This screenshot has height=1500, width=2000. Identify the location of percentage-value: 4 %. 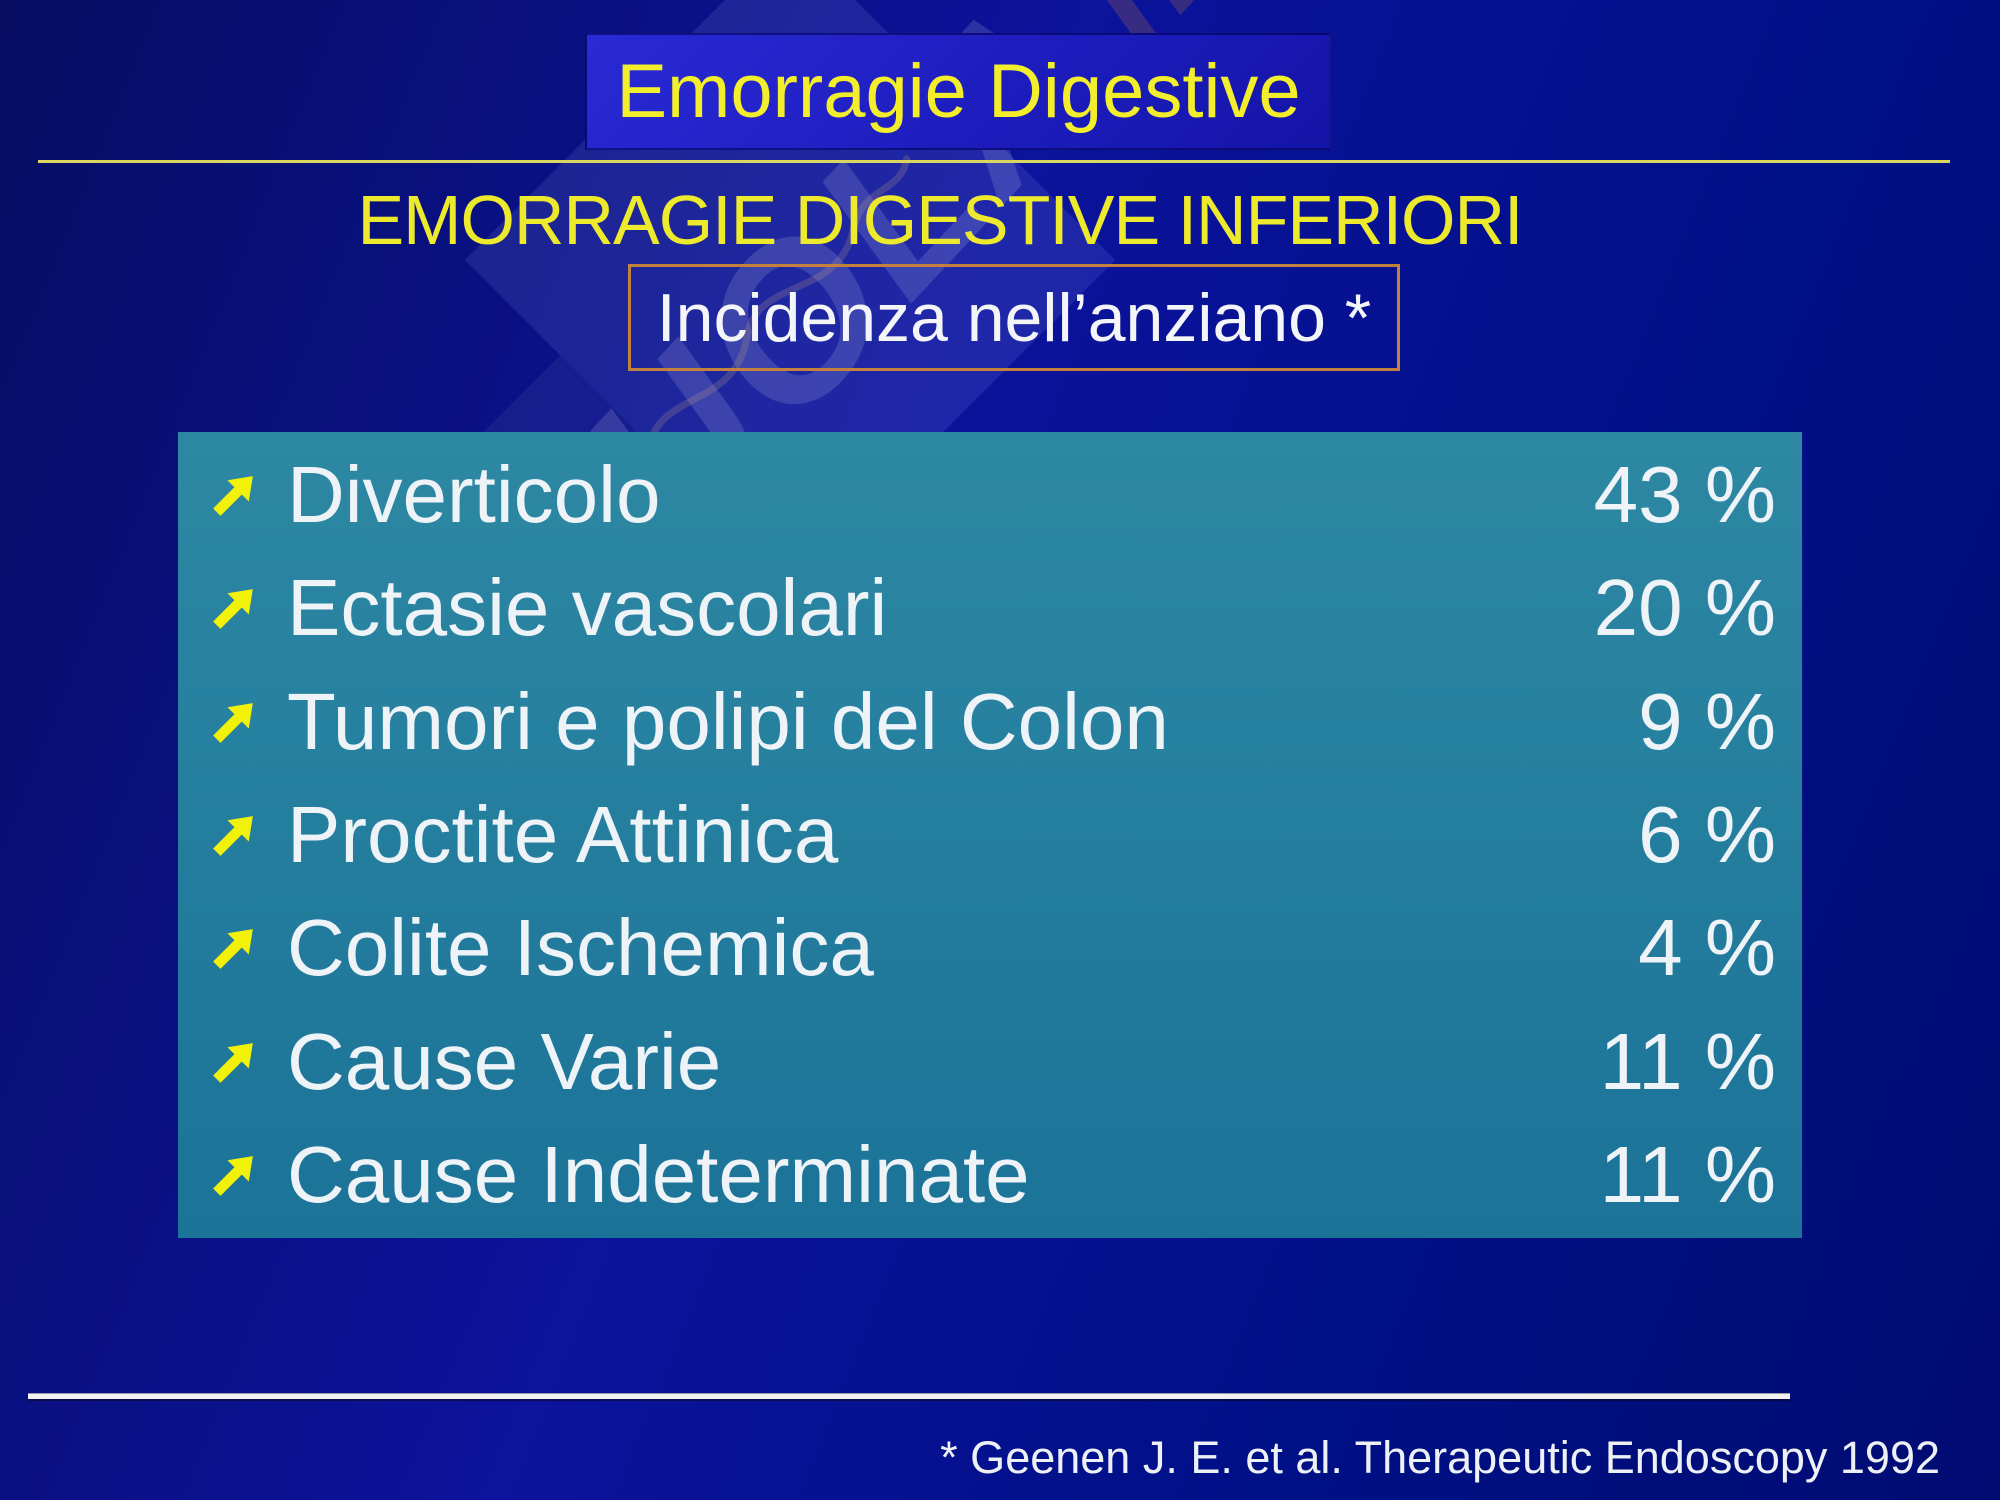
(1707, 948).